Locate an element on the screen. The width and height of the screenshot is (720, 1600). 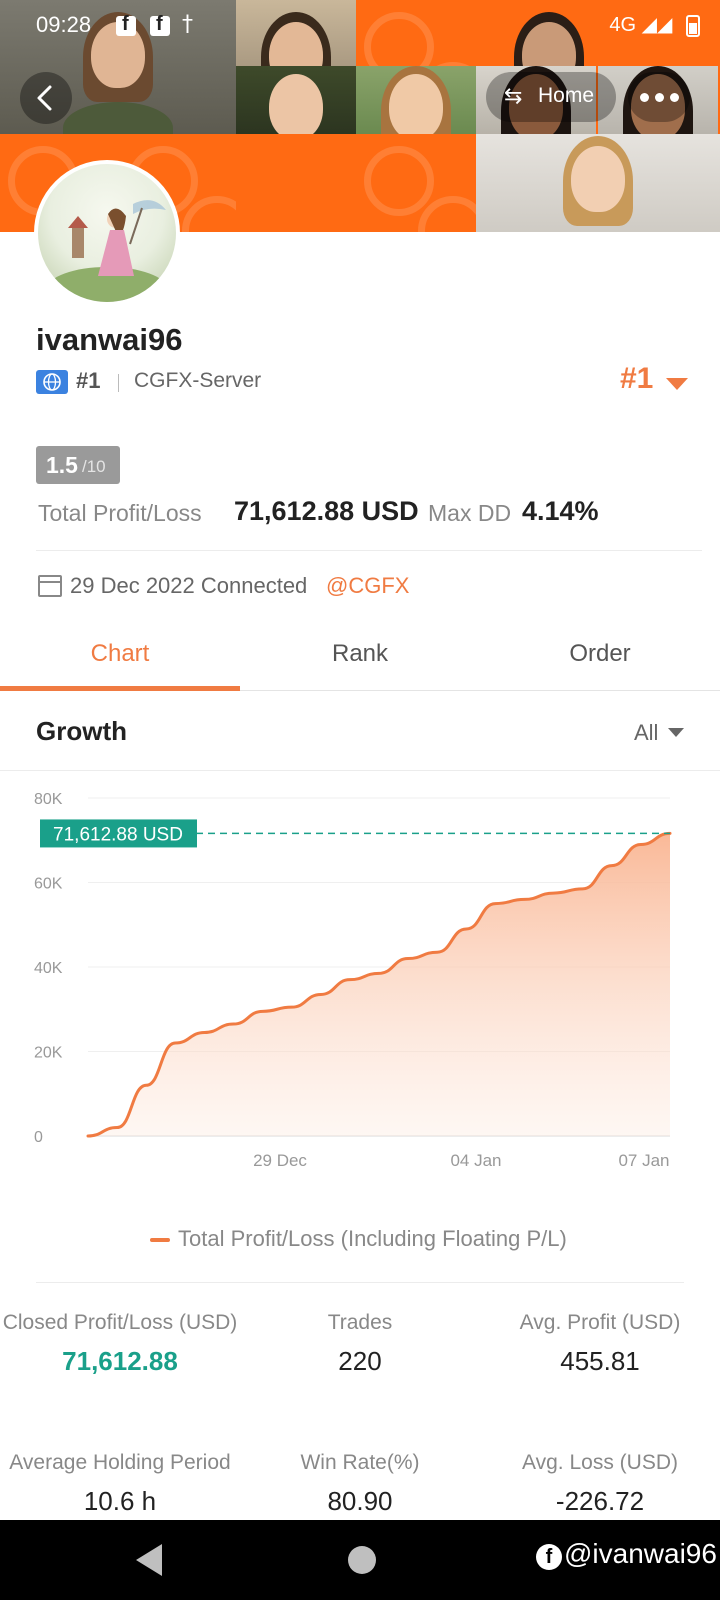
nav-back-icon is located at coordinates (149, 1560).